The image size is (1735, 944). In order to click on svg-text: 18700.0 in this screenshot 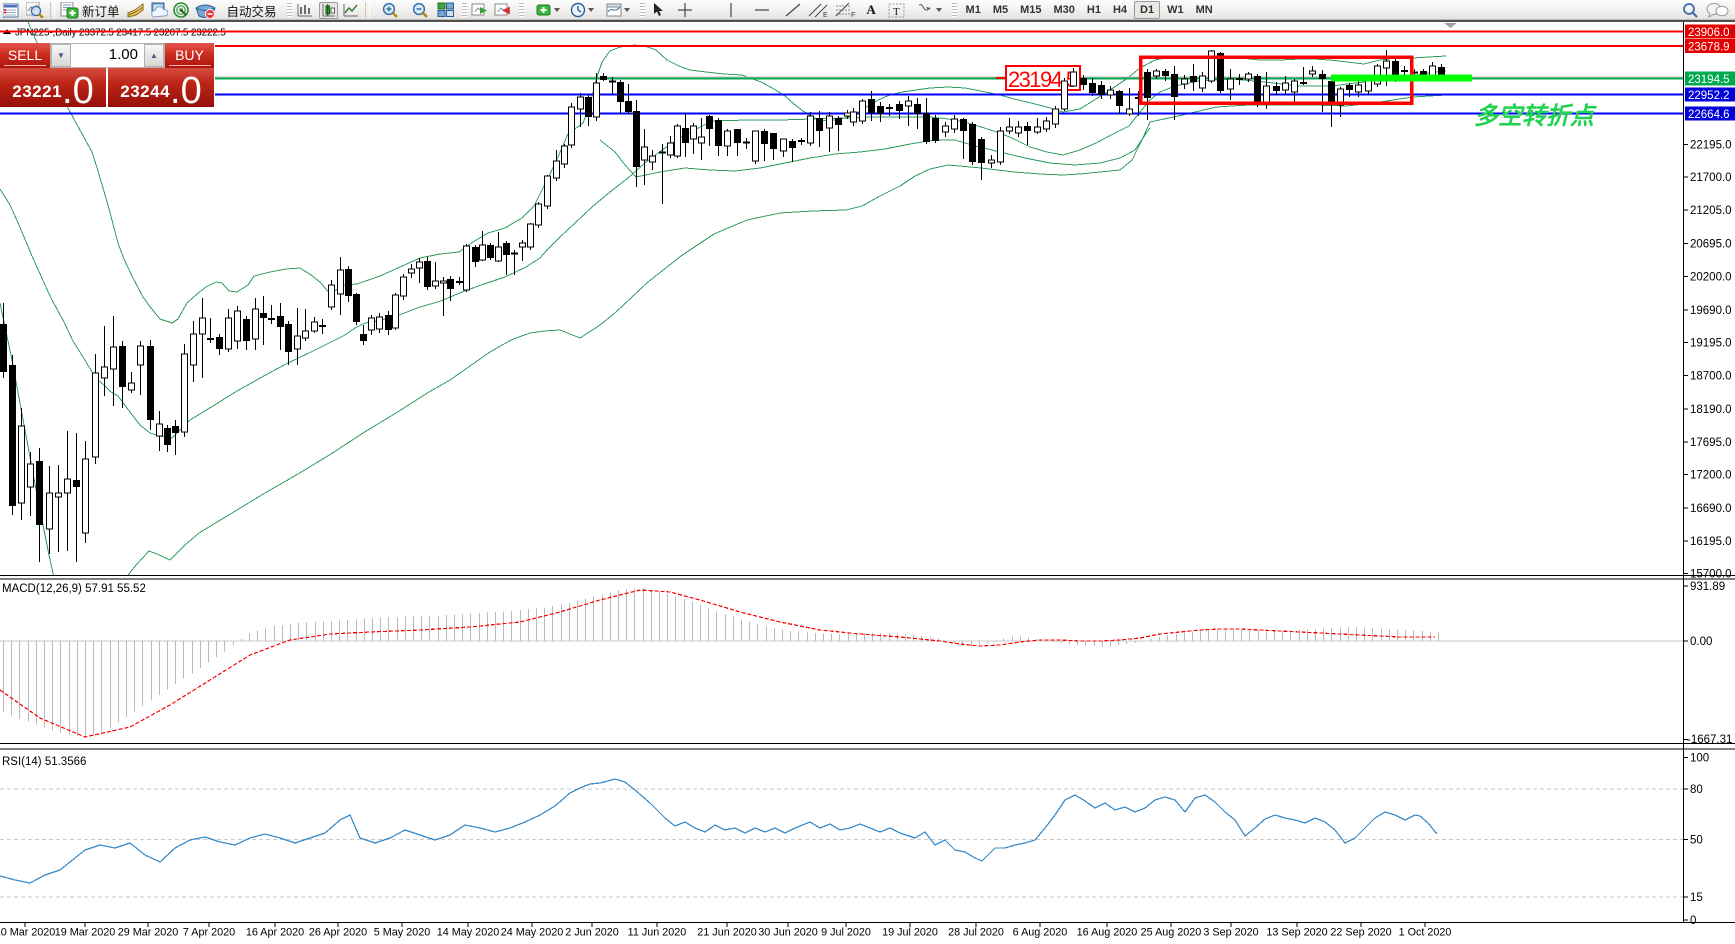, I will do `click(1711, 376)`.